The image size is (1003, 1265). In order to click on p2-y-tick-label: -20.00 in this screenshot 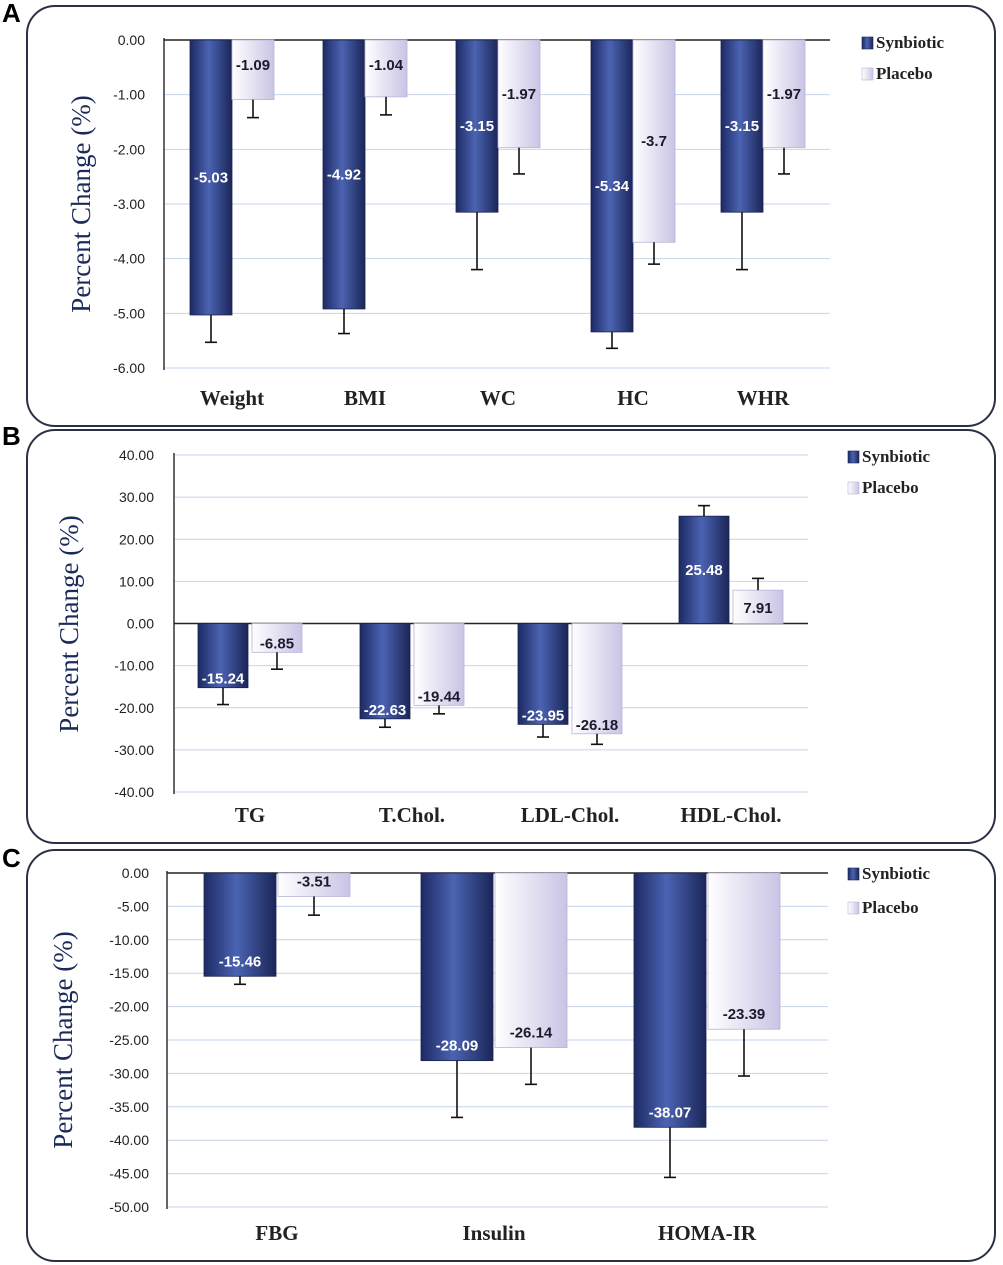, I will do `click(134, 708)`.